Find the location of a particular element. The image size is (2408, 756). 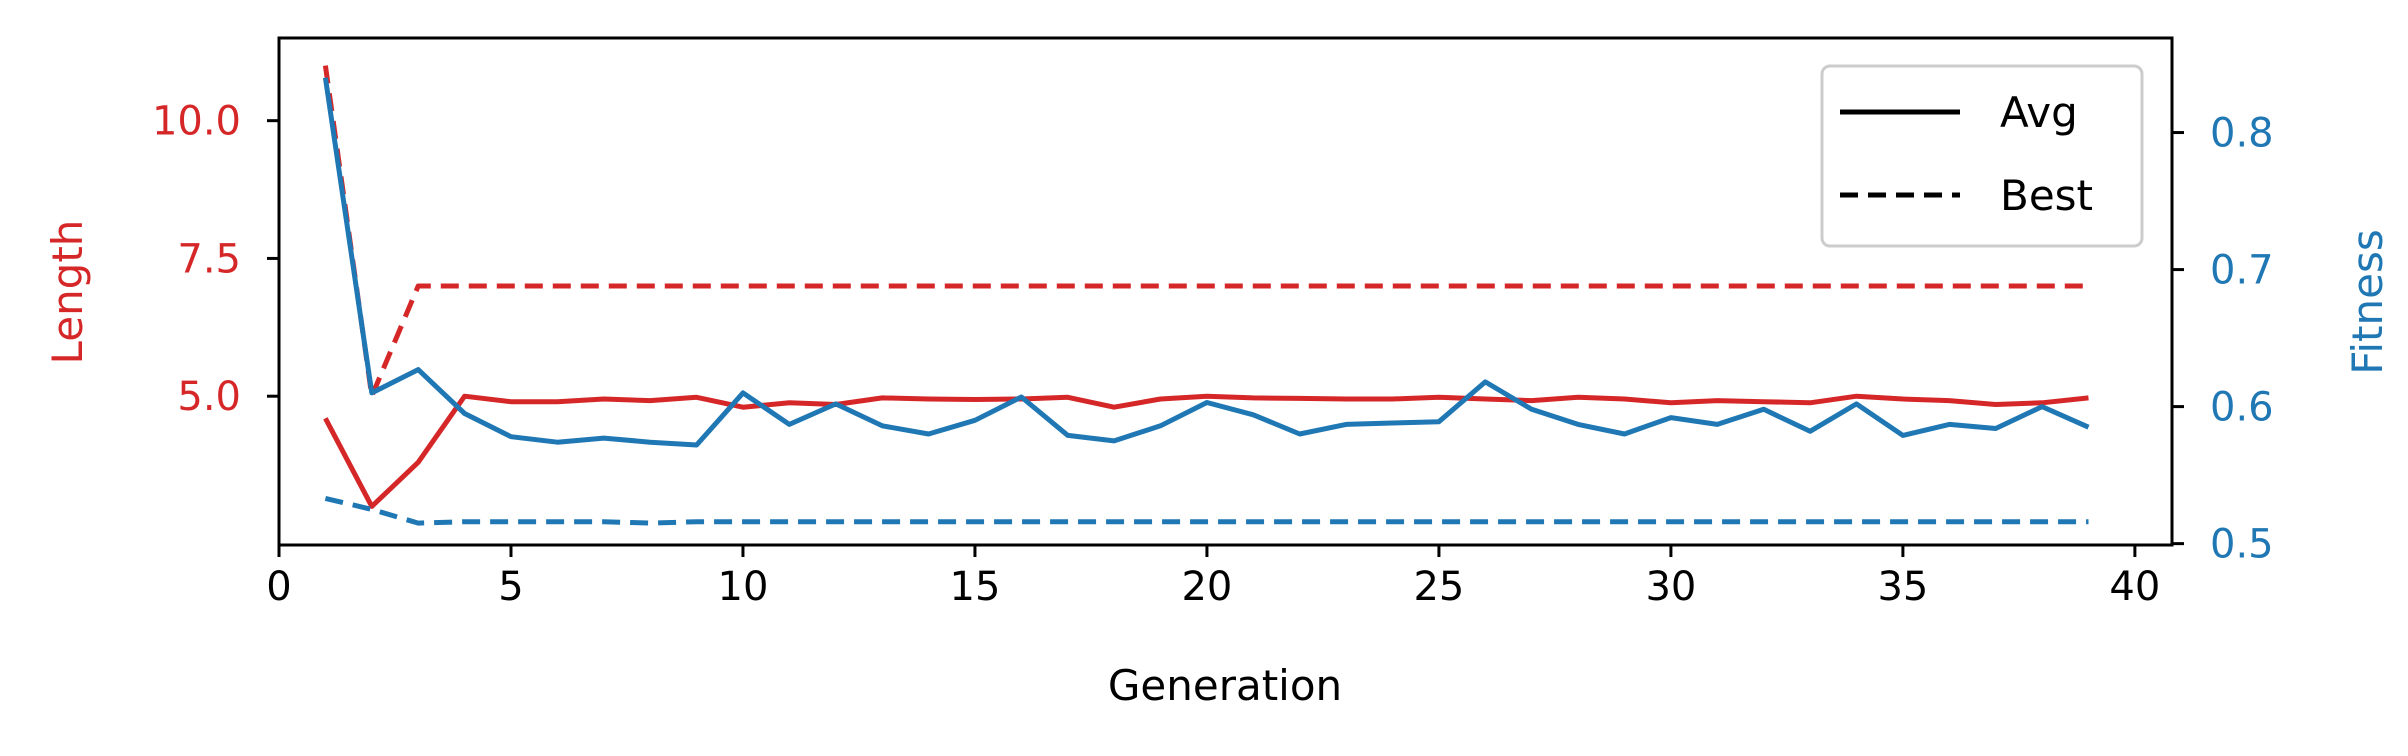

x-tick-label: 25 is located at coordinates (1438, 587).